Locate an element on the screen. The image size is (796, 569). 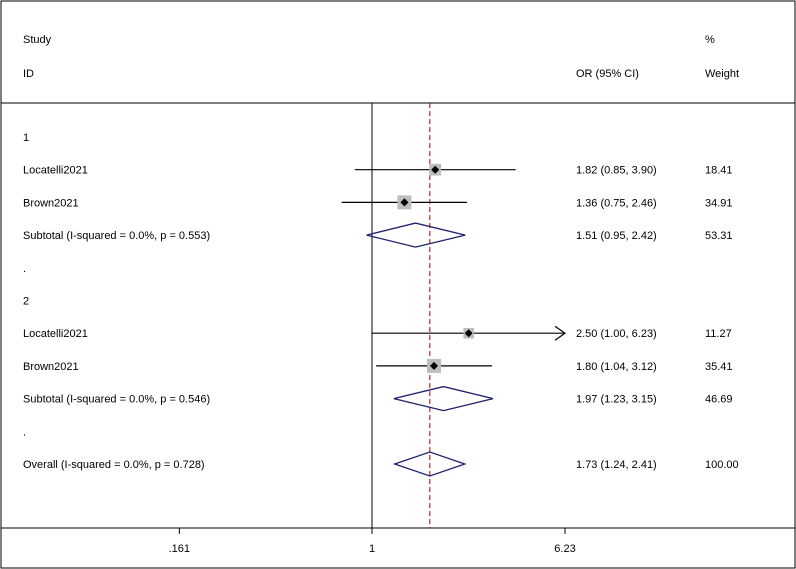
ci-arrow is located at coordinates (560, 333).